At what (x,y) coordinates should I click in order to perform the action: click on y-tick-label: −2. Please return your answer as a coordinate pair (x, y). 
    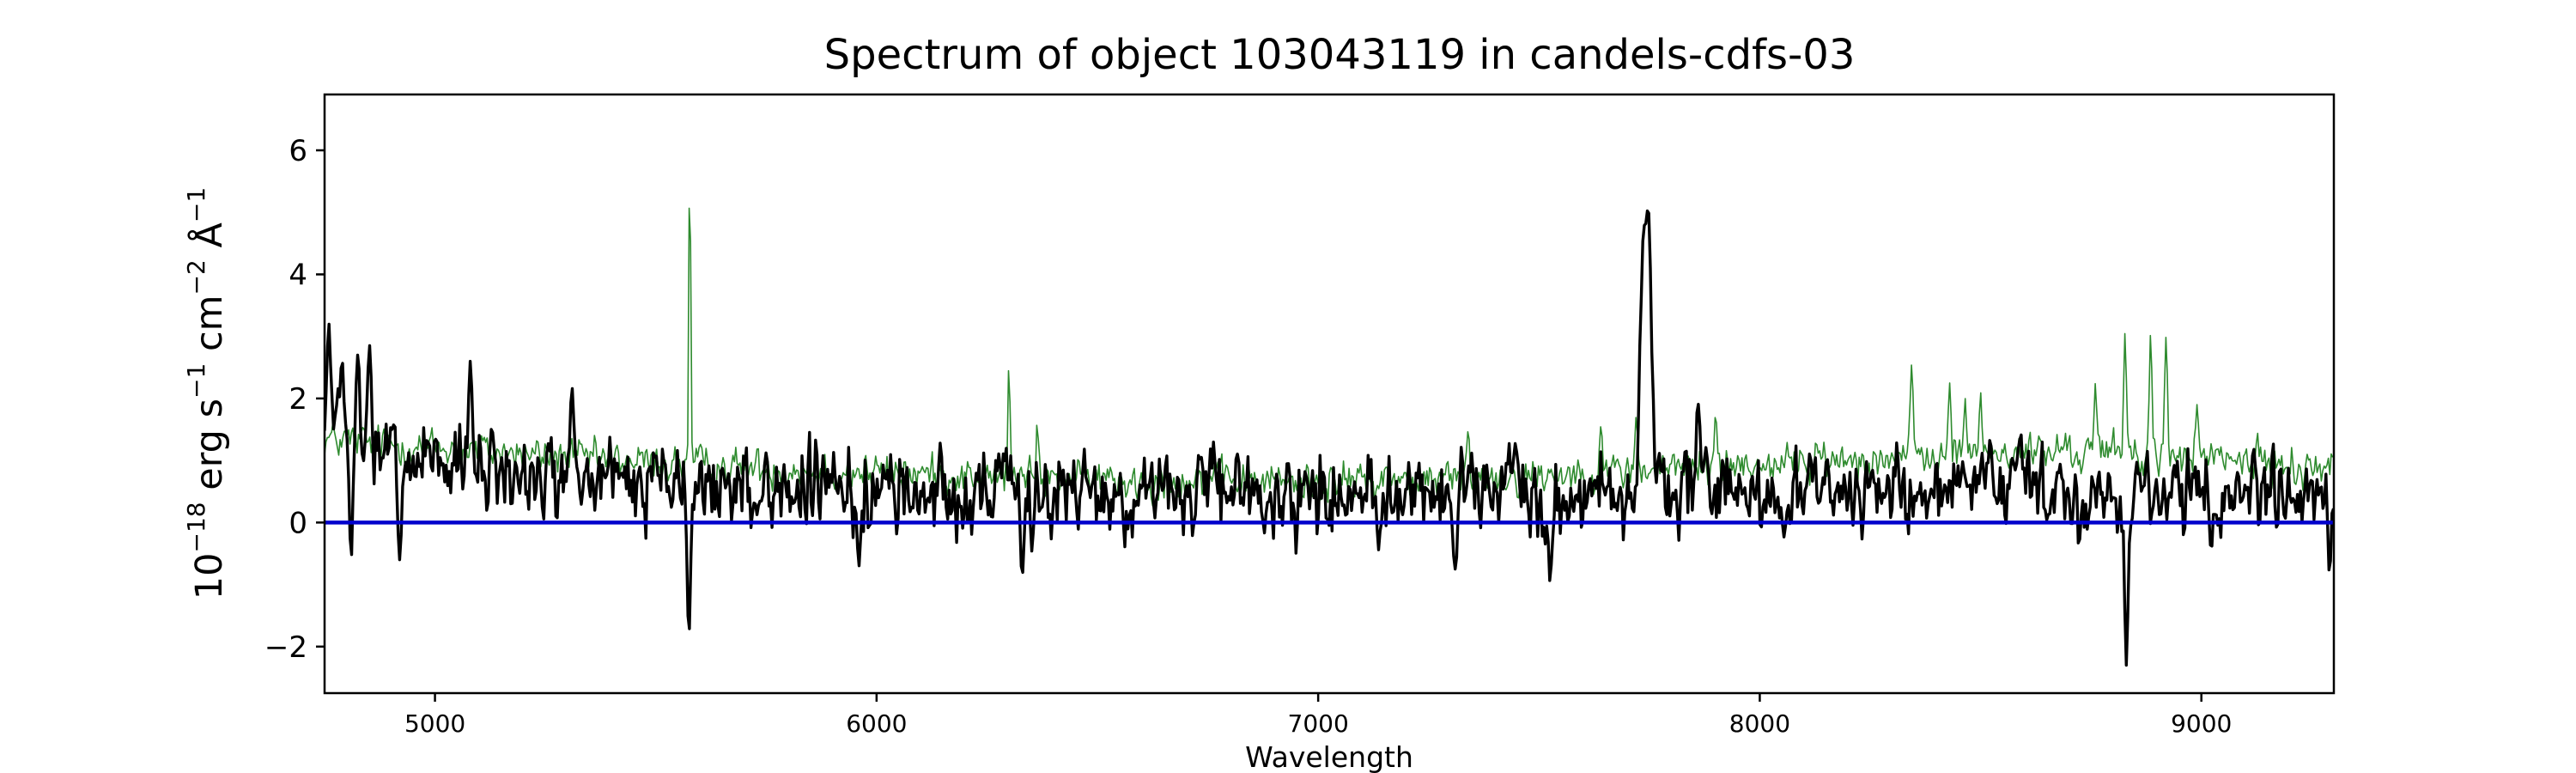
    Looking at the image, I should click on (285, 647).